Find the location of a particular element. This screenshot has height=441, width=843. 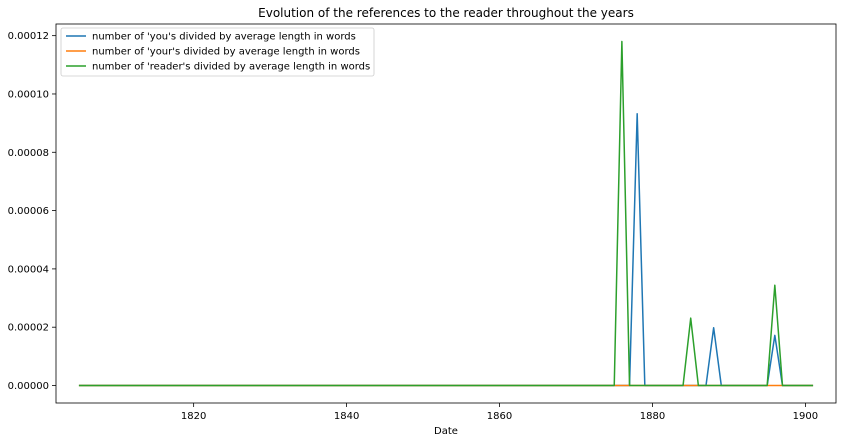

y-tick-label: 0.00010 is located at coordinates (28, 94).